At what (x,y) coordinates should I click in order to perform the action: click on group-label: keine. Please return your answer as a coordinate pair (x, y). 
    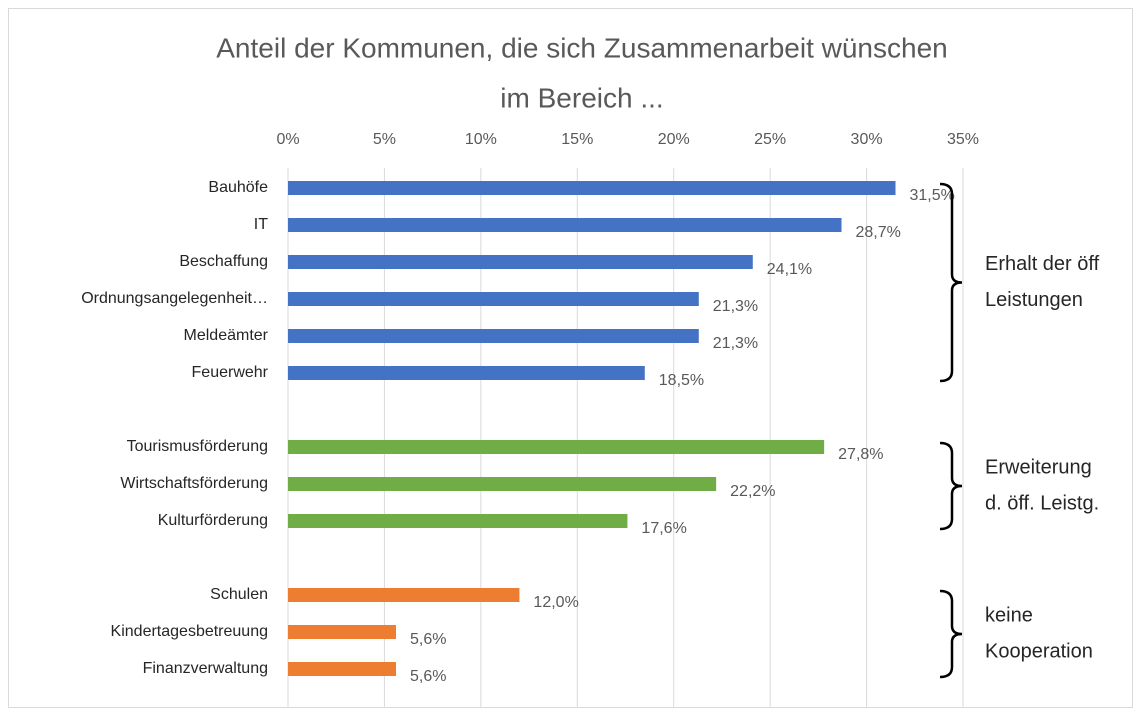
    Looking at the image, I should click on (1009, 615).